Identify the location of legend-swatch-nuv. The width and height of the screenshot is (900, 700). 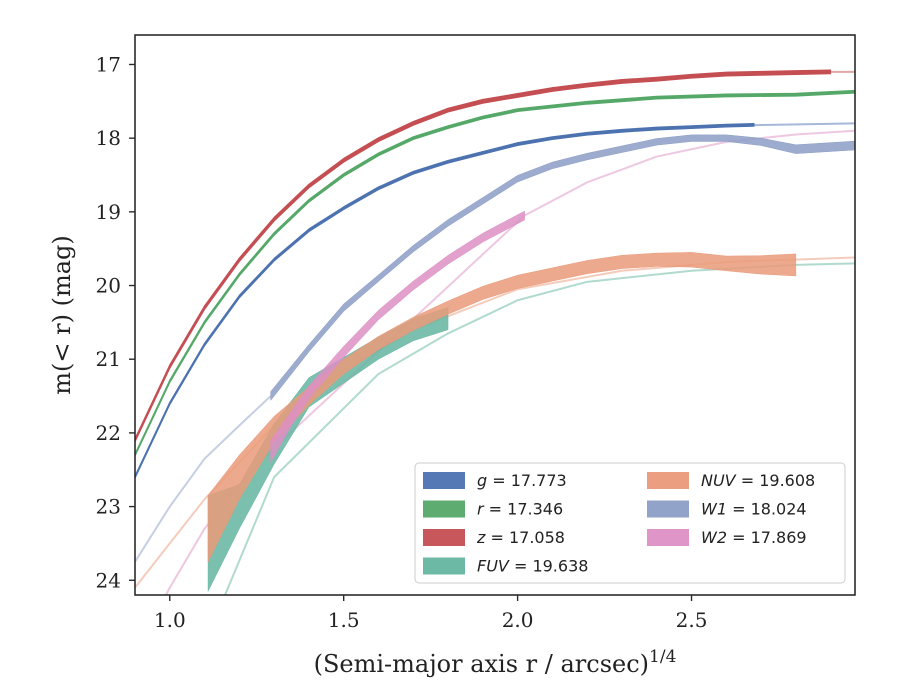
(668, 480).